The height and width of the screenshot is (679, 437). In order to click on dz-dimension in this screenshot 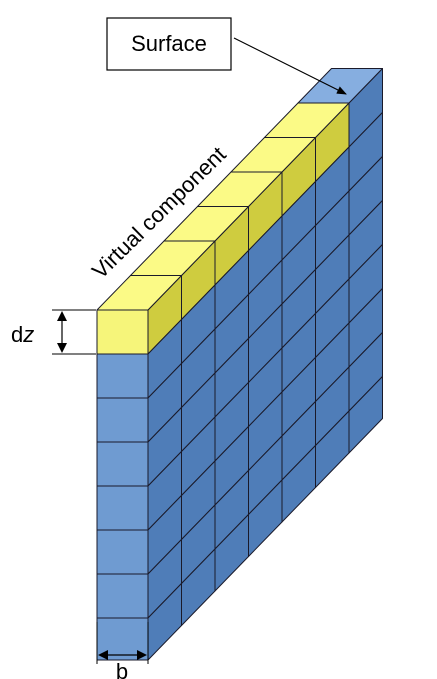, I will do `click(74, 332)`.